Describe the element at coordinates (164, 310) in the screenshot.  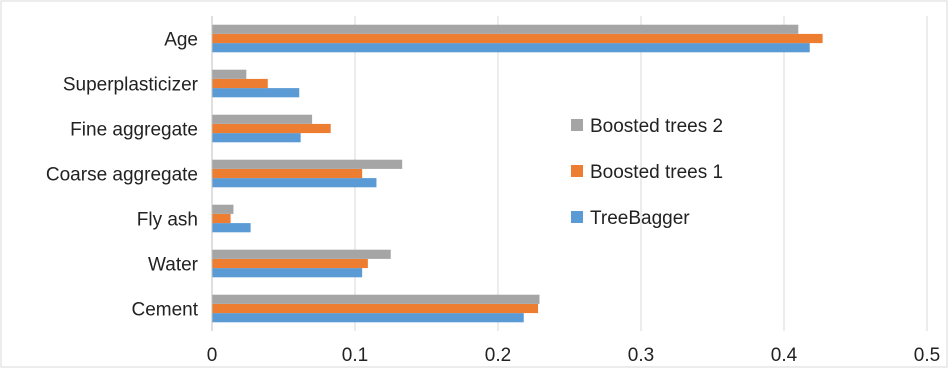
I see `category-label: Cement` at that location.